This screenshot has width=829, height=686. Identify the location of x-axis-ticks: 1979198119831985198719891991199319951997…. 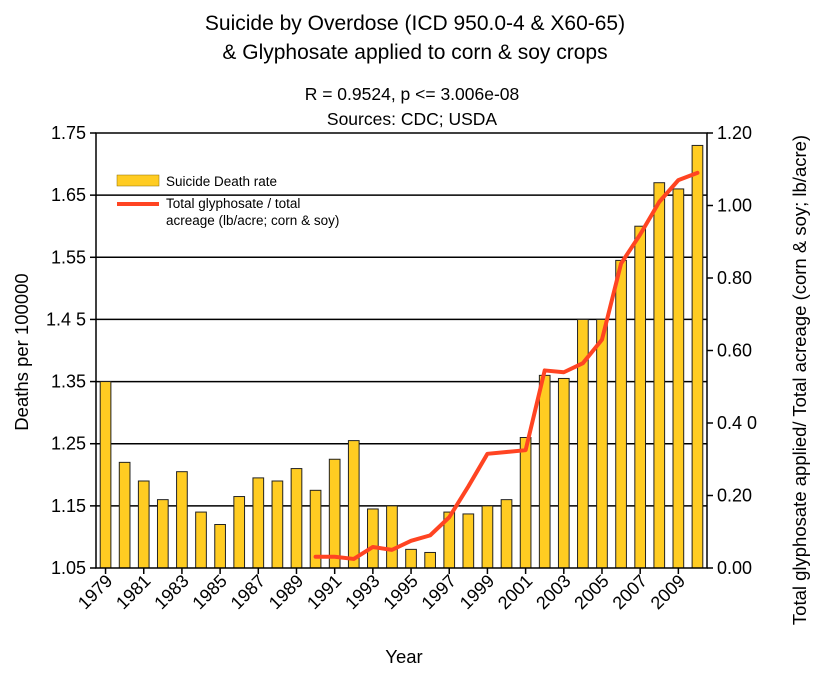
(381, 590).